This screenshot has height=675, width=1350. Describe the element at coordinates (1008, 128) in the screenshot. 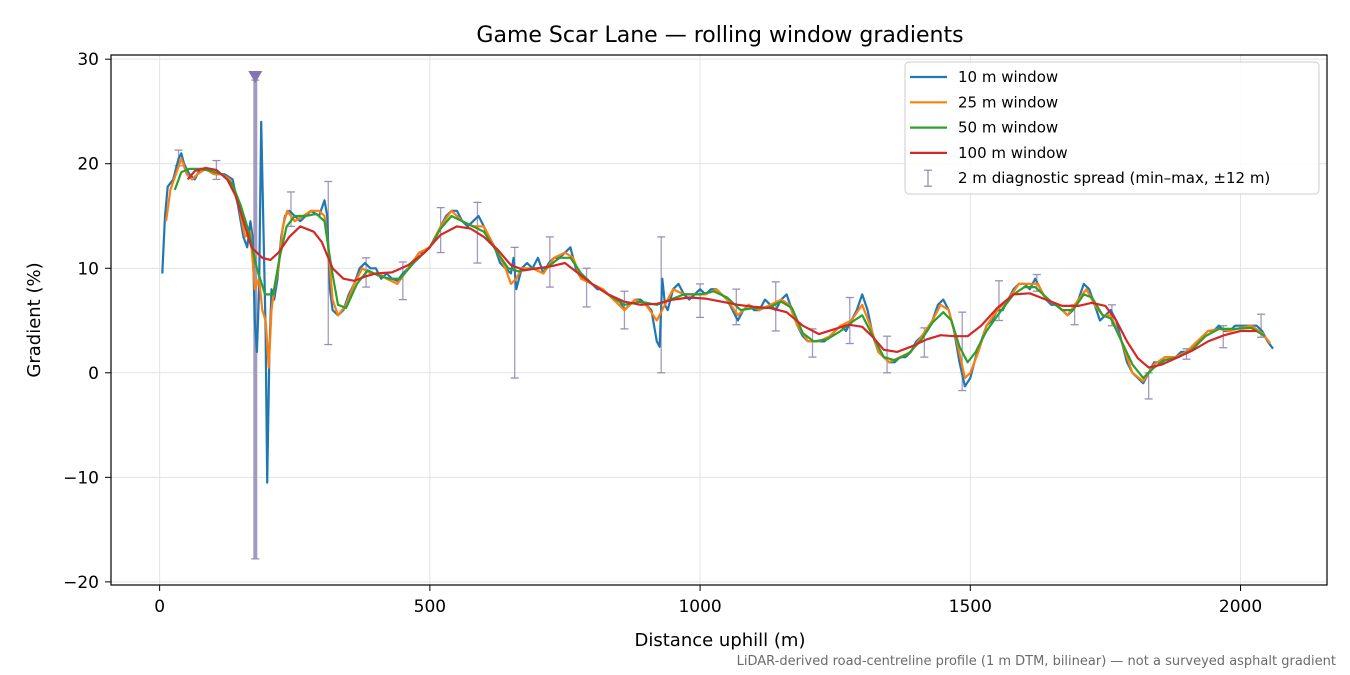

I see `legend-label: 50 m window` at that location.